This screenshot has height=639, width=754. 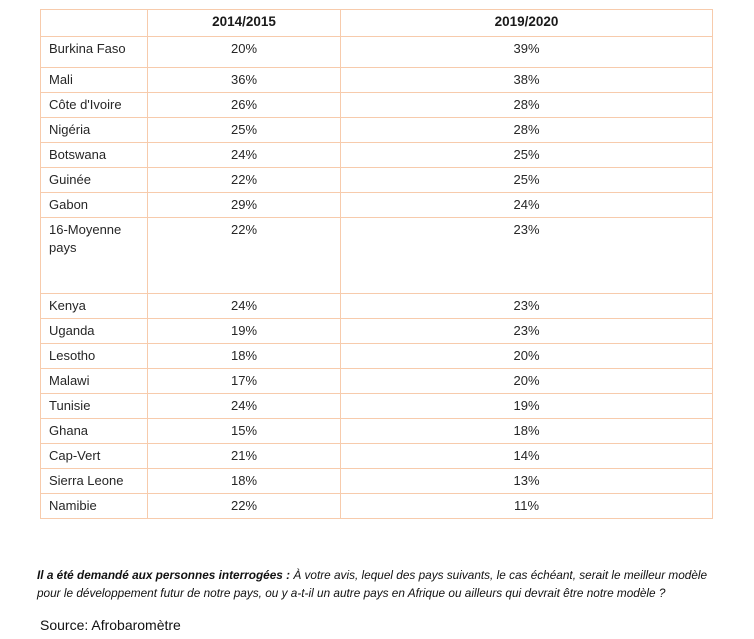 I want to click on country-name-cell: Burkina Faso, so click(x=94, y=52).